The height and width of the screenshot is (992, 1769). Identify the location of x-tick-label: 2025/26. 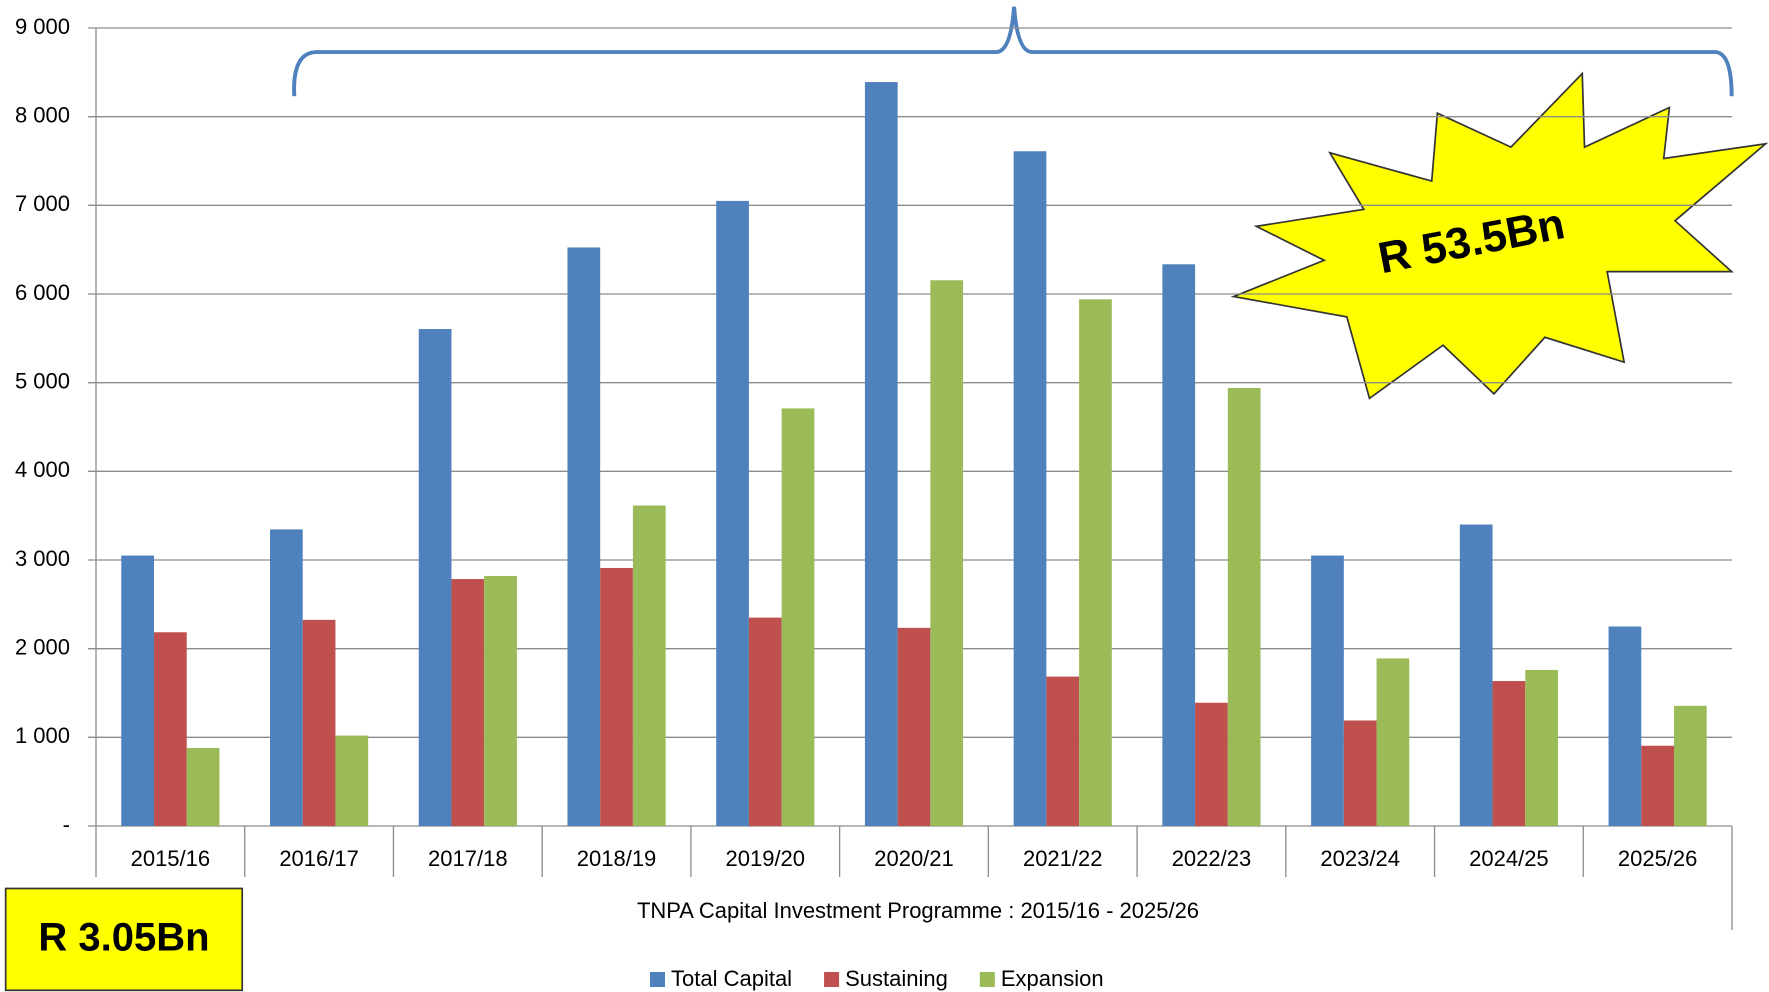
(1658, 858).